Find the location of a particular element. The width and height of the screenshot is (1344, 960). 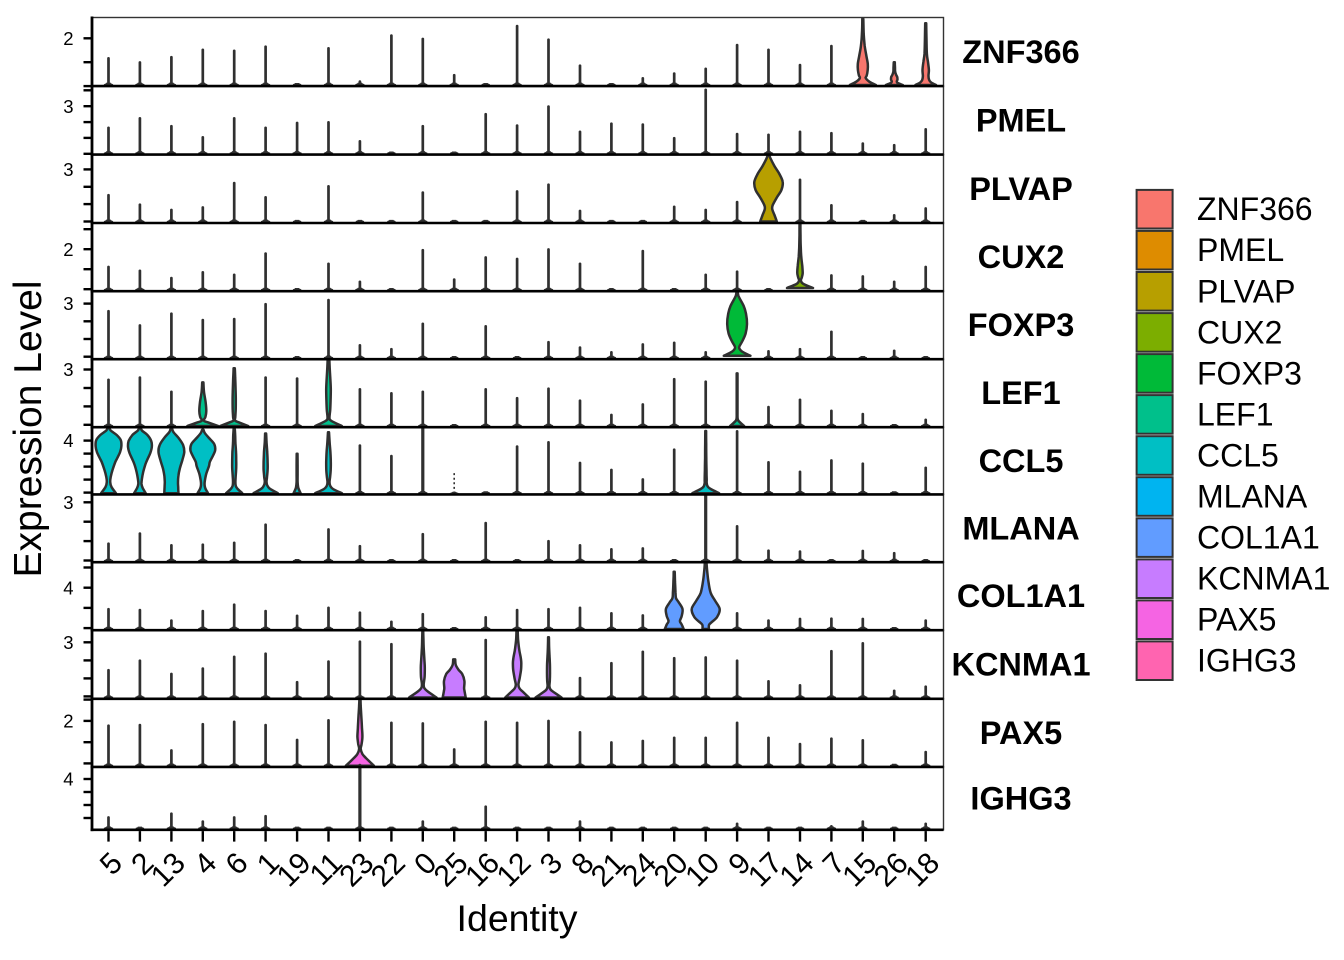

svg-text: Expression Level is located at coordinates (28, 429).